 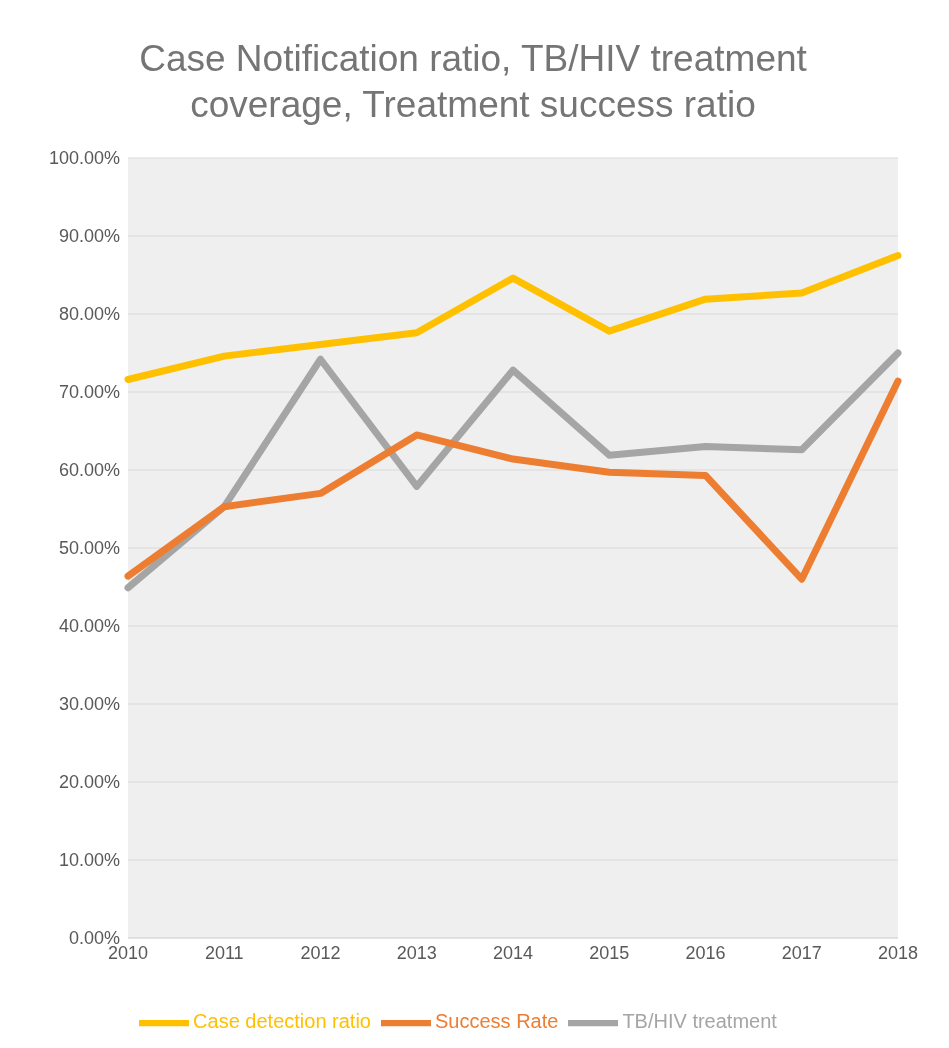 What do you see at coordinates (609, 952) in the screenshot?
I see `x-tick-label: 2015` at bounding box center [609, 952].